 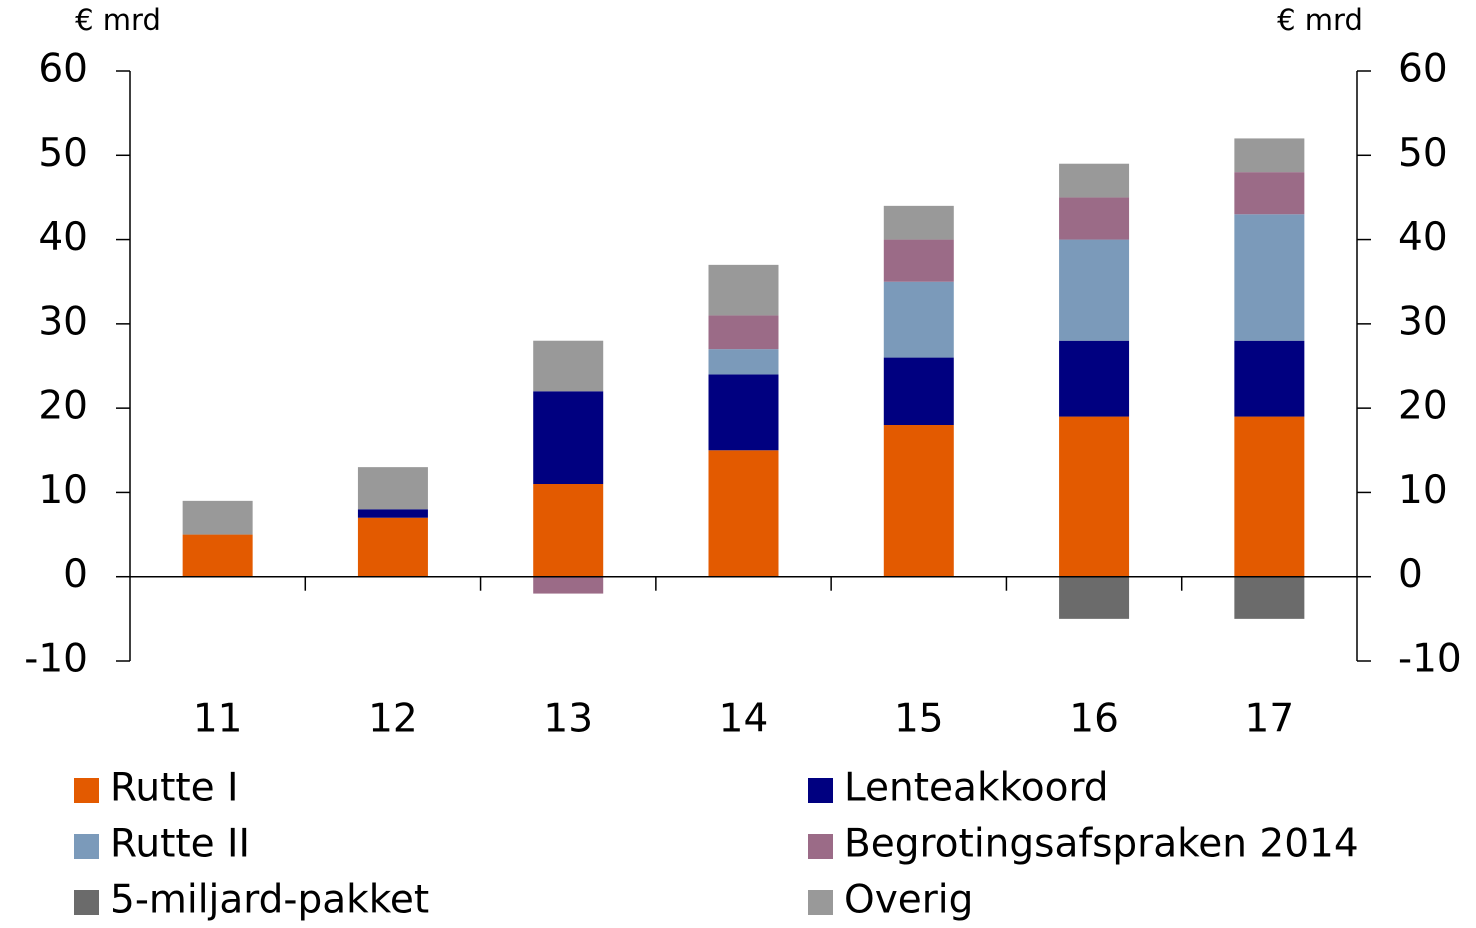 I want to click on y2-tick-label: 10, so click(x=1423, y=490).